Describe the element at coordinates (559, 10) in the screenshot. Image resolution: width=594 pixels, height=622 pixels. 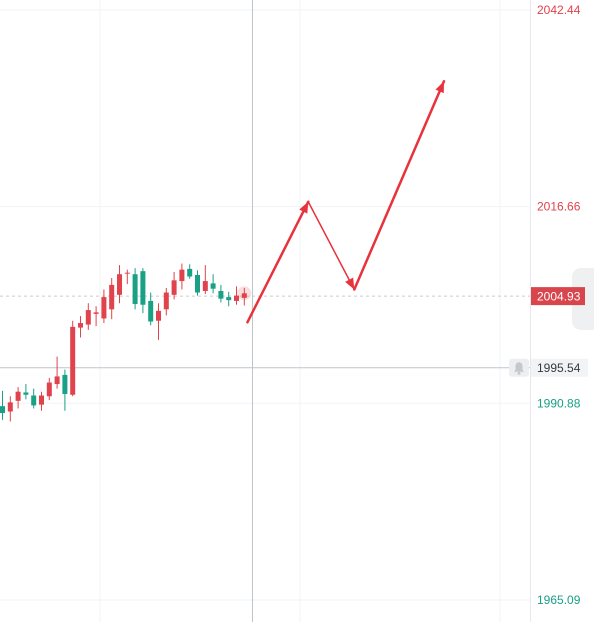
I see `y-tick-label: 2042.44` at that location.